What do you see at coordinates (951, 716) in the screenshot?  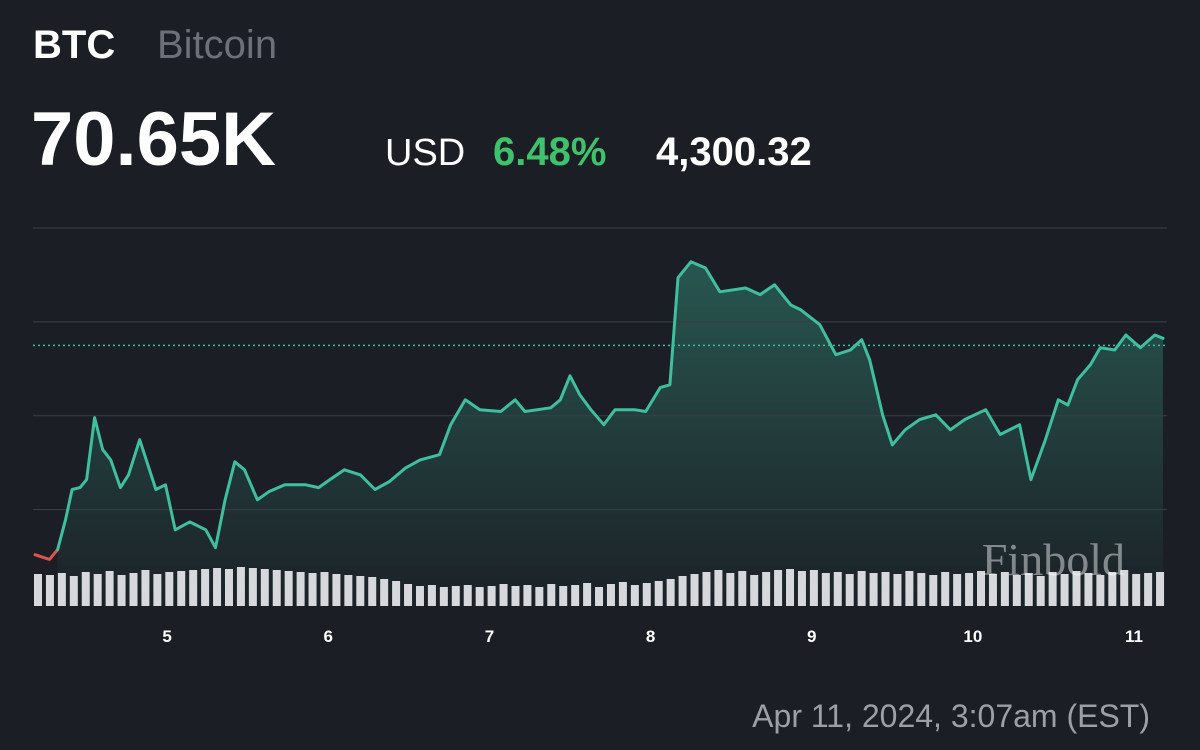 I see `timestamp: Apr 11, 2024, 3:07am (EST)` at bounding box center [951, 716].